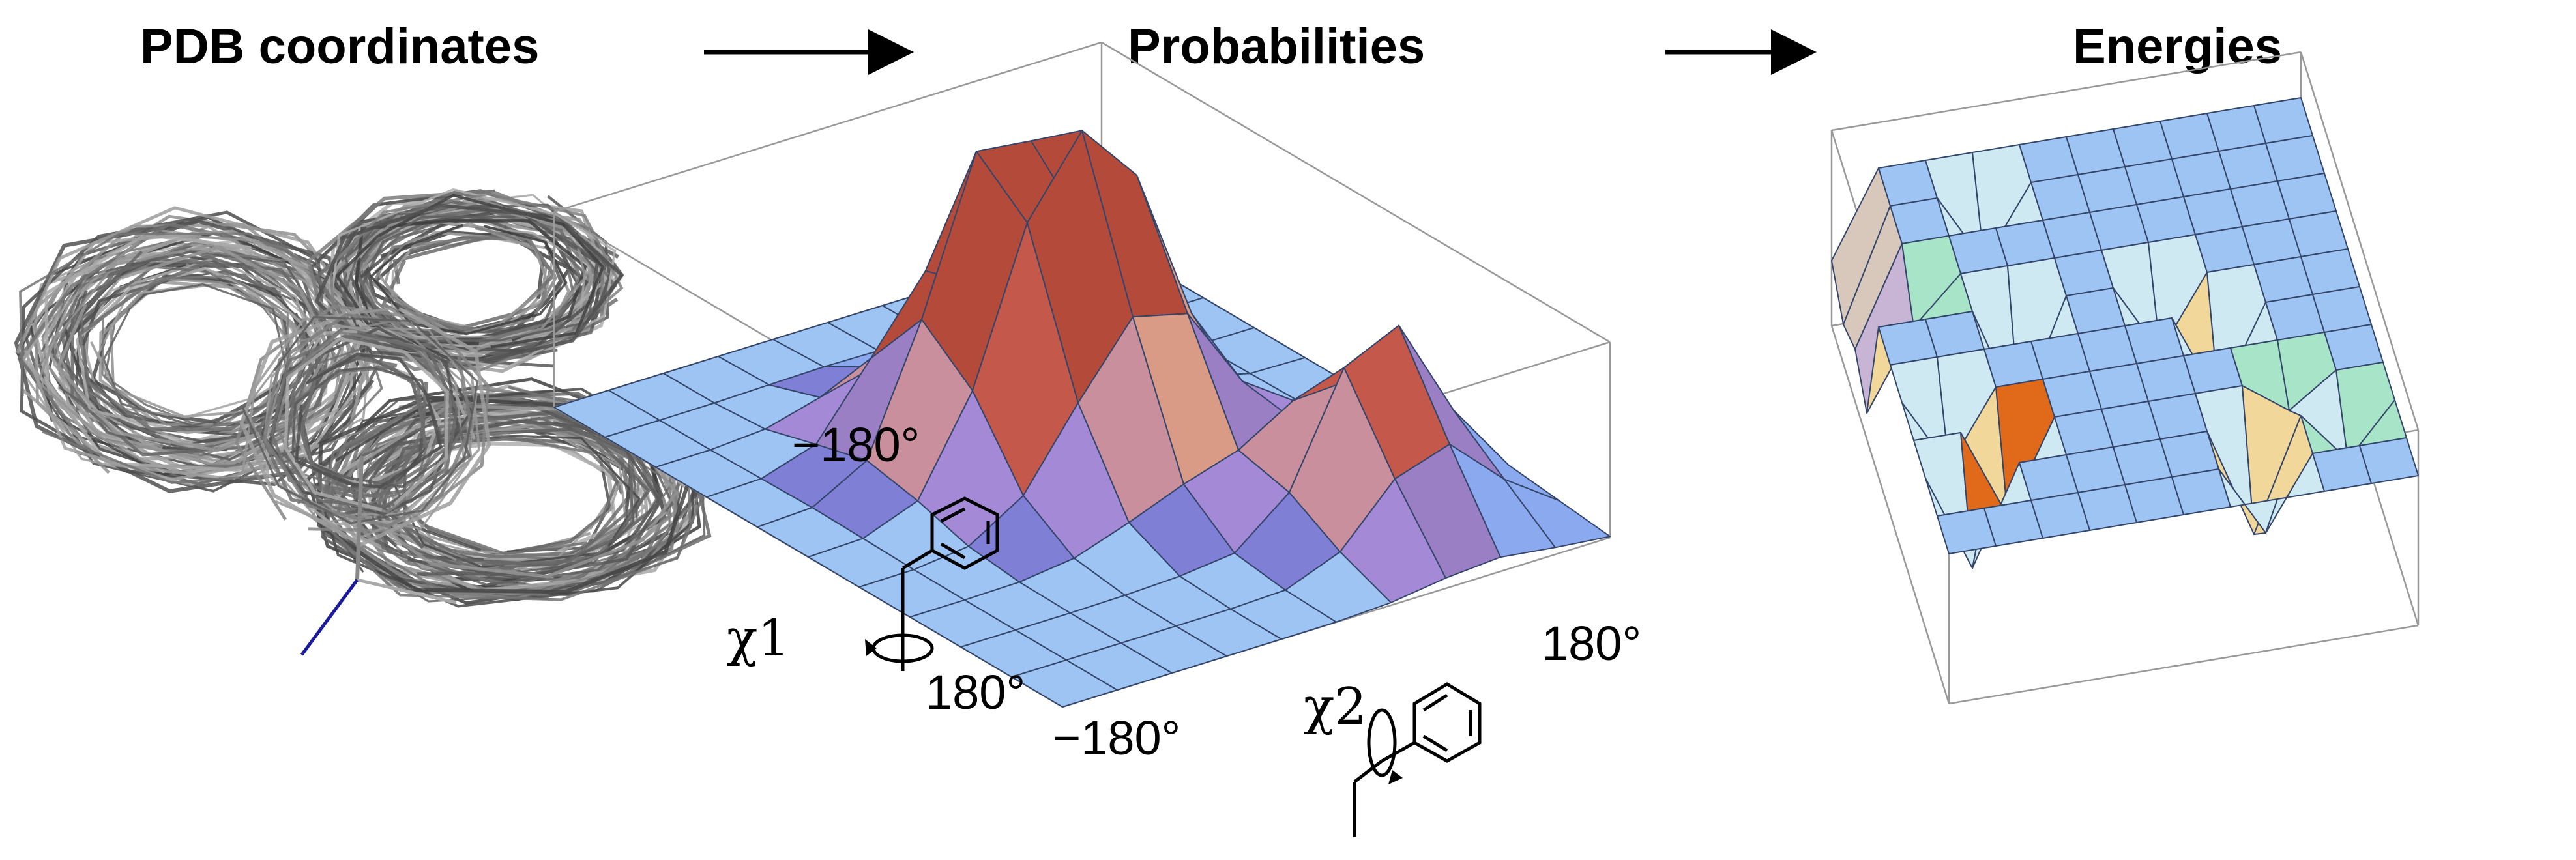 This screenshot has height=860, width=2576. I want to click on chi2-text: χ2, so click(1335, 707).